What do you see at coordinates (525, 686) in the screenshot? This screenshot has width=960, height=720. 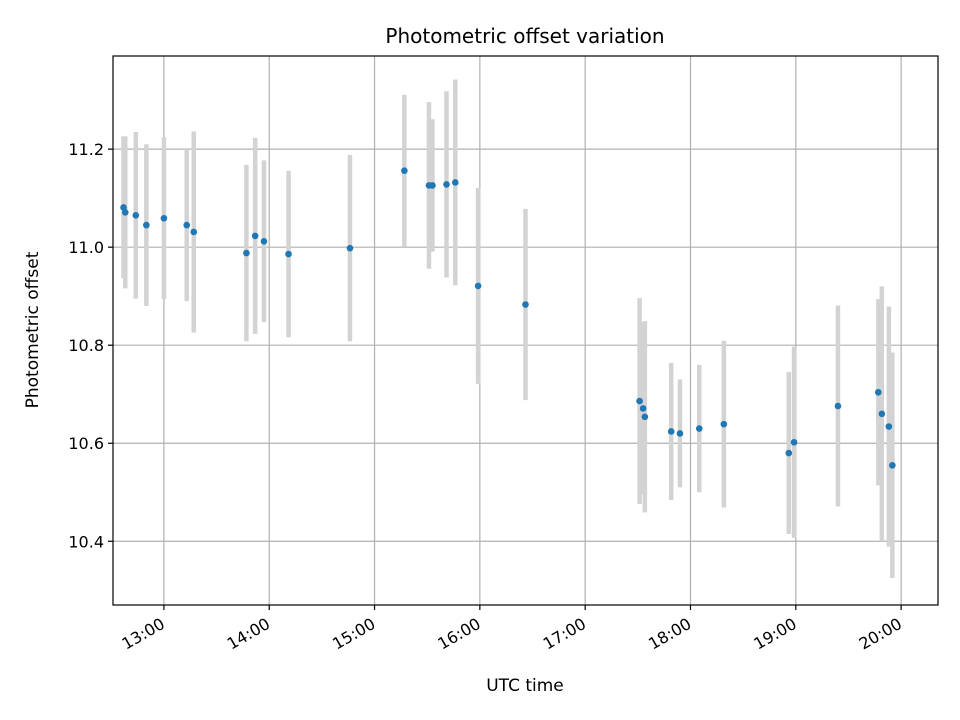 I see `x-axis-label: UTC time` at bounding box center [525, 686].